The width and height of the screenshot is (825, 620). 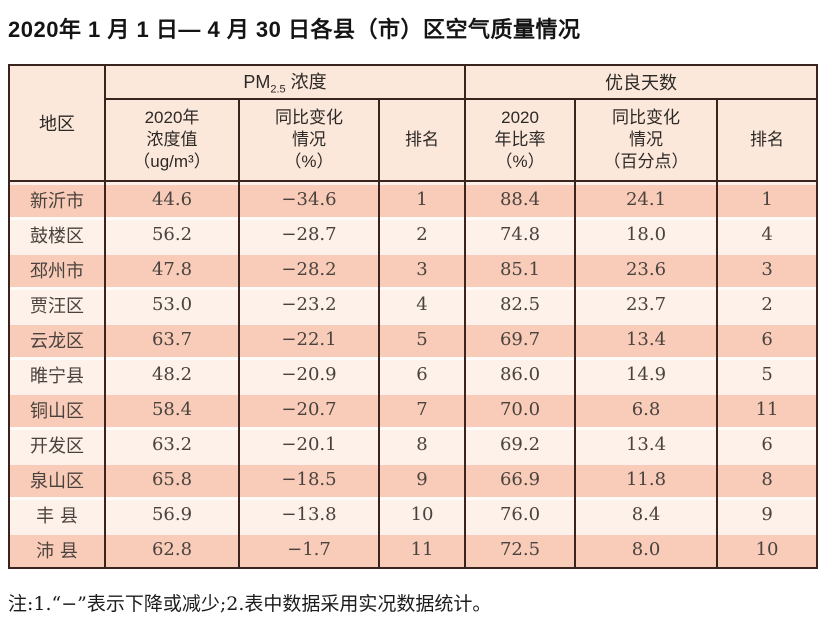 I want to click on pm25-label-subscript: 2.5, so click(x=278, y=89).